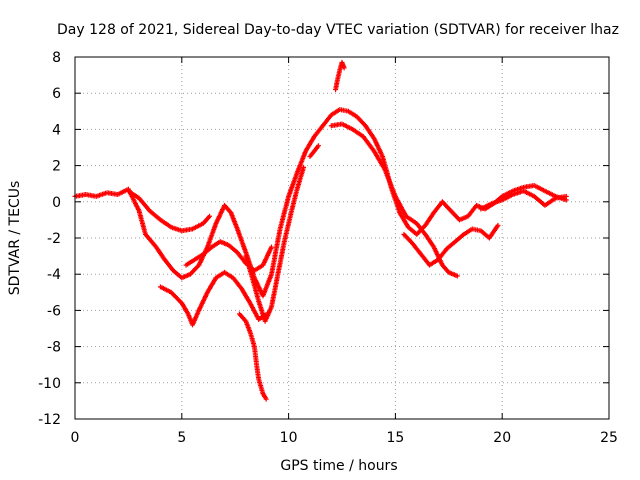 This screenshot has width=640, height=480. What do you see at coordinates (15, 238) in the screenshot?
I see `y-axis-title: SDTVAR / TECUs` at bounding box center [15, 238].